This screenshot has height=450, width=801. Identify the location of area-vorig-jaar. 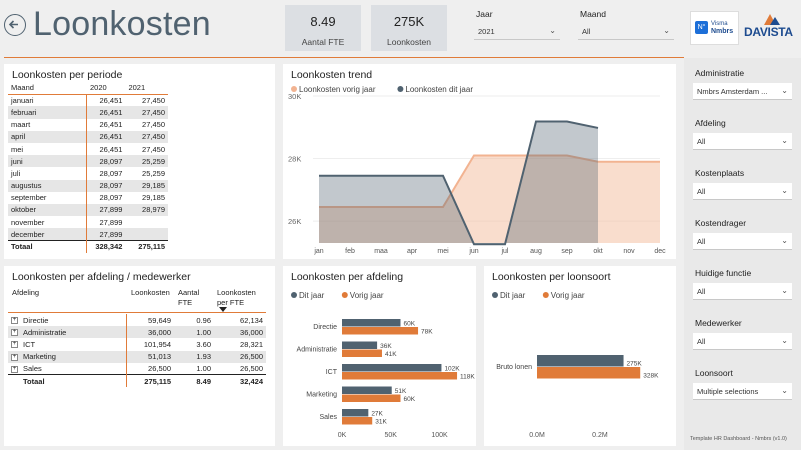
(489, 199).